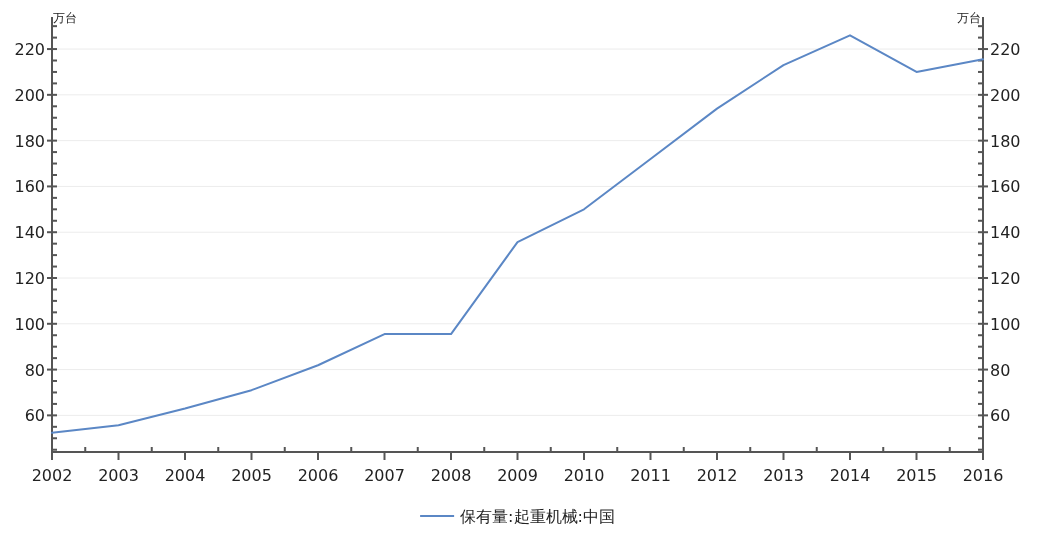  What do you see at coordinates (29, 187) in the screenshot?
I see `y-tick-label: 160` at bounding box center [29, 187].